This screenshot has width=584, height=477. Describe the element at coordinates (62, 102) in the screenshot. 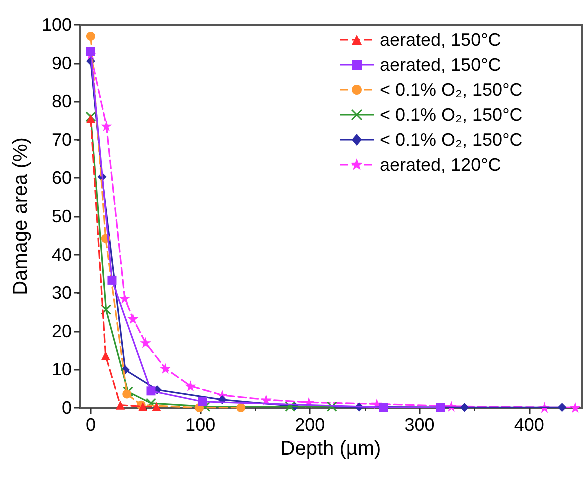

I see `y-tick-label: 80` at that location.